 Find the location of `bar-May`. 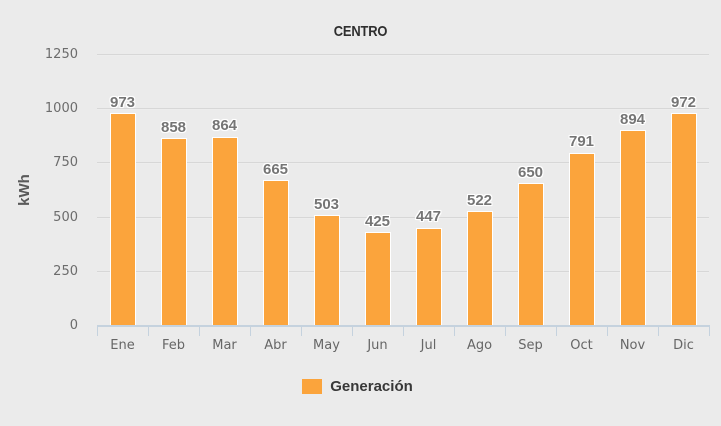

bar-May is located at coordinates (326, 270).